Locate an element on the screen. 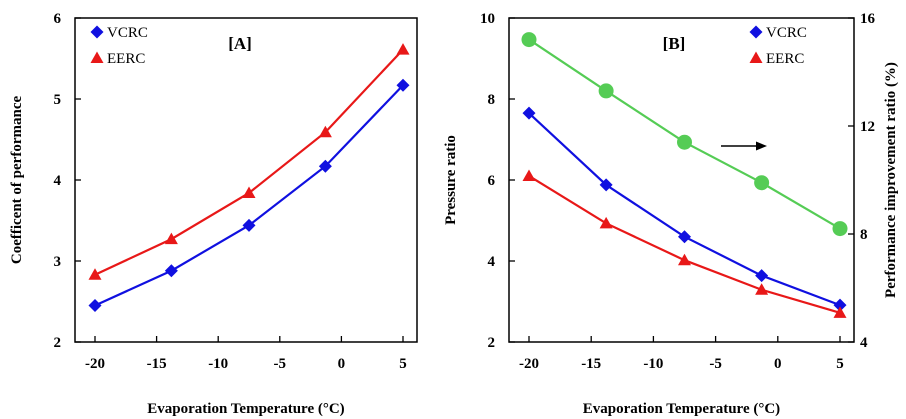 The image size is (906, 419). series-line is located at coordinates (684, 244).